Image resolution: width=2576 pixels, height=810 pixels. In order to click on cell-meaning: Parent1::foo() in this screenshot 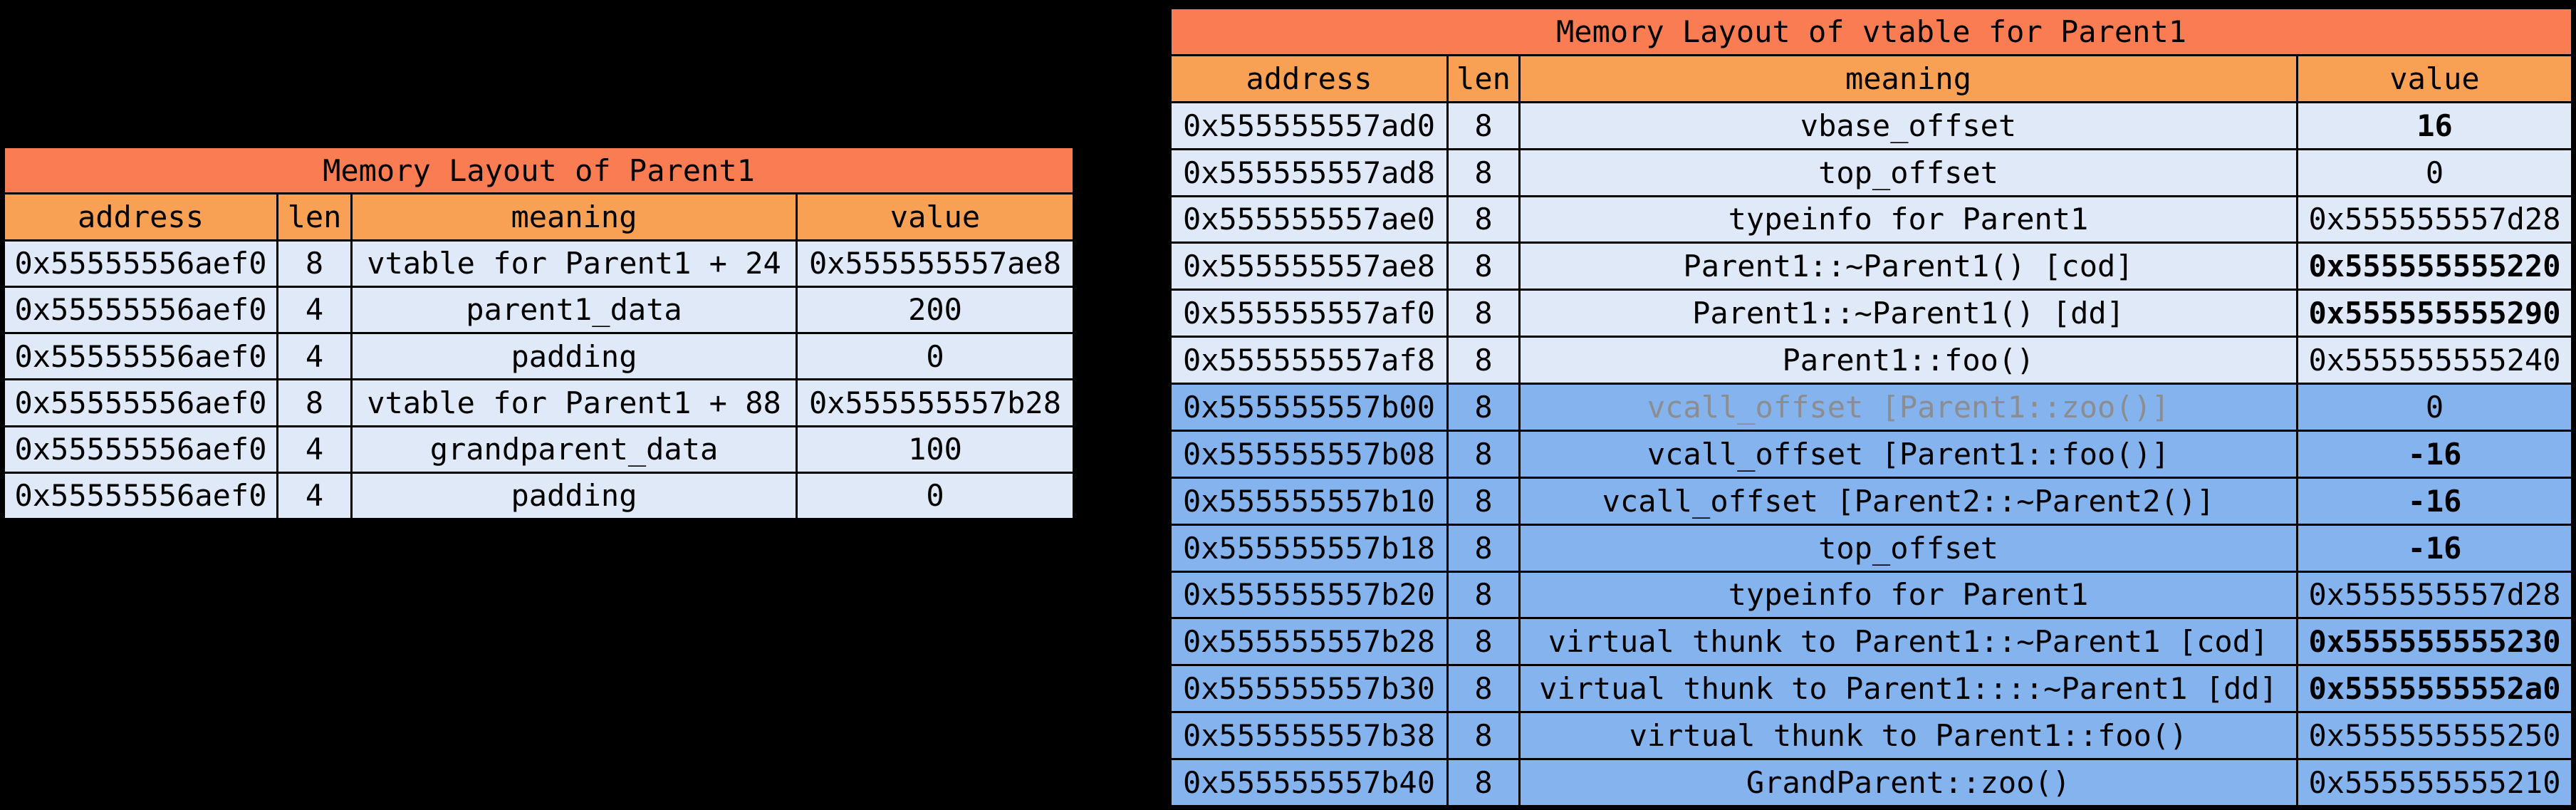, I will do `click(1908, 360)`.